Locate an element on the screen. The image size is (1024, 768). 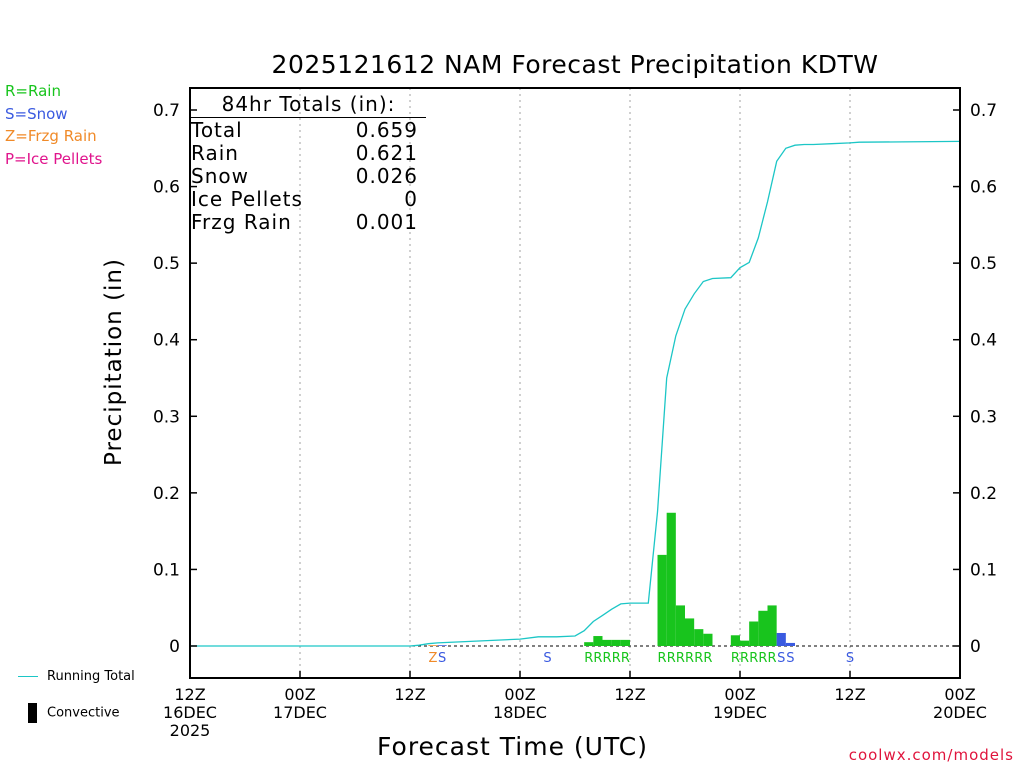
totals-header: 84hr Totals (in): is located at coordinates (308, 105).